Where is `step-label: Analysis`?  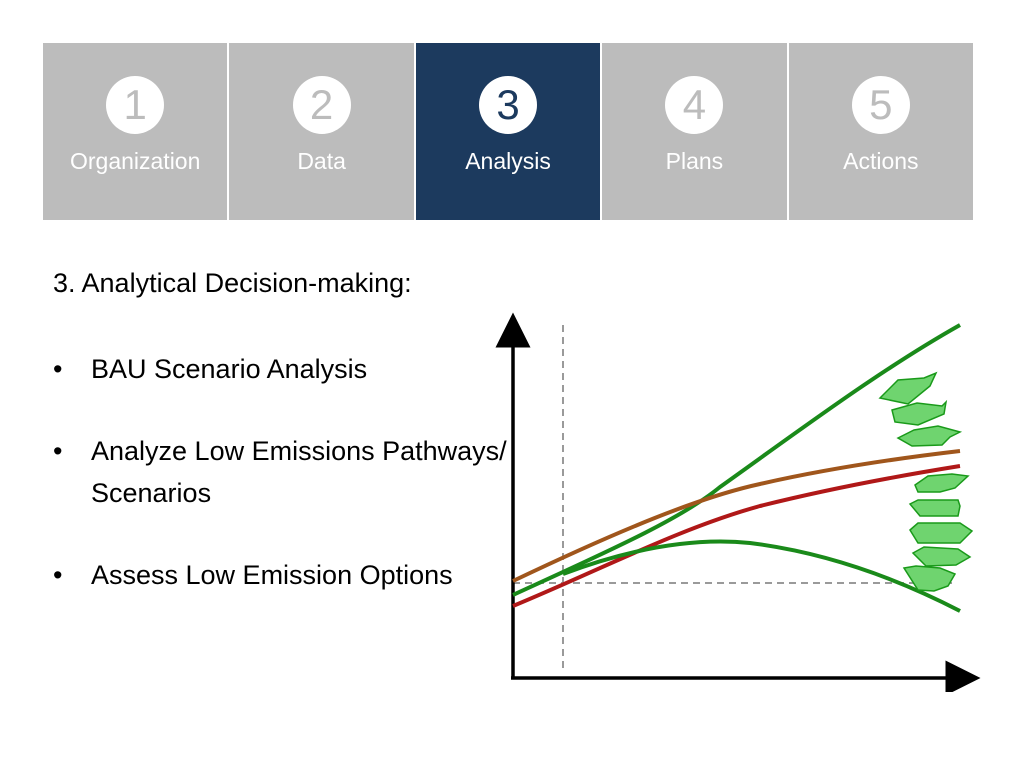 step-label: Analysis is located at coordinates (508, 161).